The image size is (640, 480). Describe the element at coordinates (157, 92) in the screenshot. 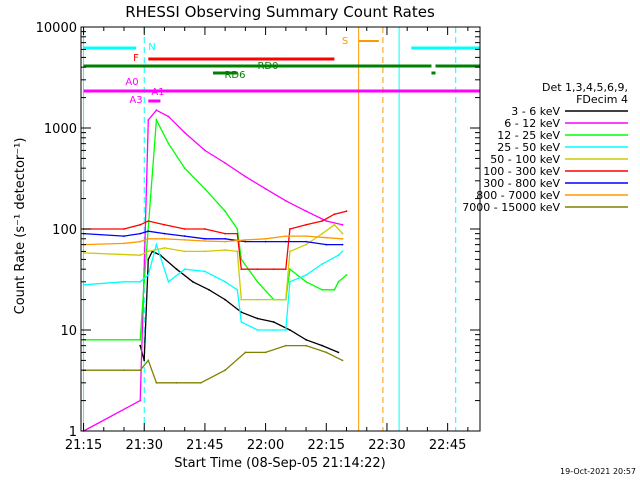

I see `annotation-a1: A1` at that location.